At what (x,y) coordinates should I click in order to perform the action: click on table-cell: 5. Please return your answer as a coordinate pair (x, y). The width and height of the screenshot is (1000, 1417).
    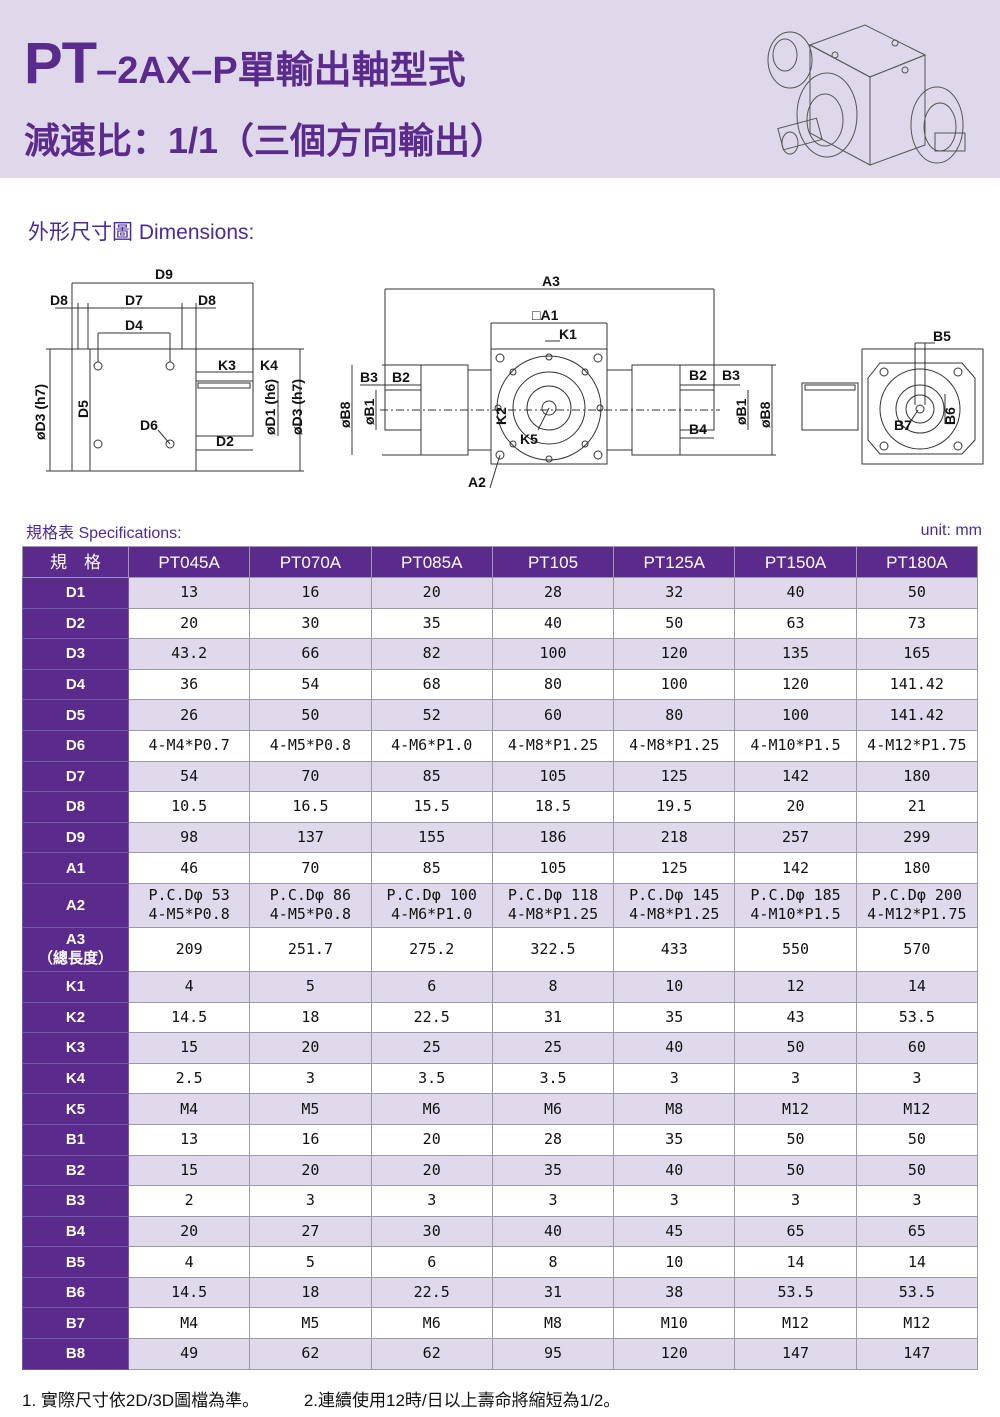
    Looking at the image, I should click on (310, 1262).